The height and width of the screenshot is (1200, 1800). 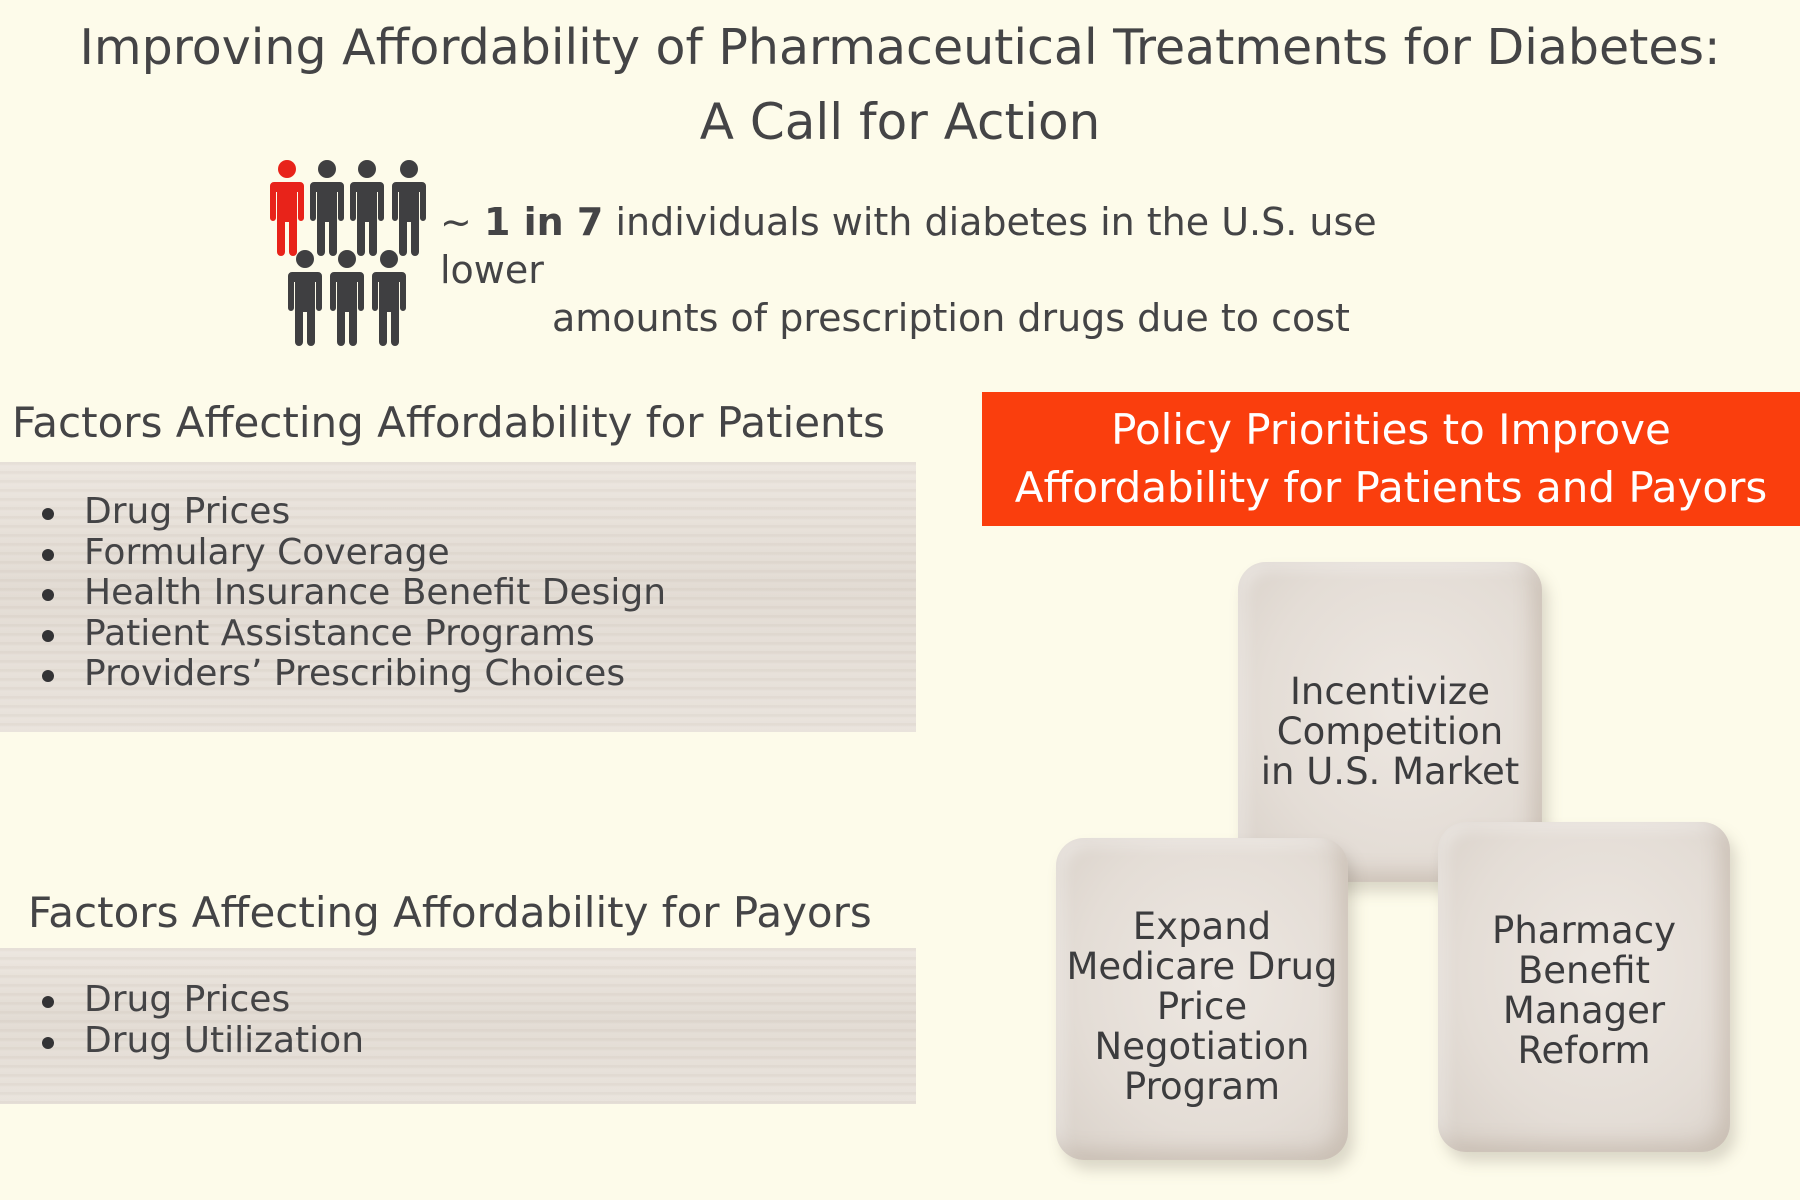 I want to click on policy-block-label: Incentivize Competition in U.S. Market, so click(x=1390, y=731).